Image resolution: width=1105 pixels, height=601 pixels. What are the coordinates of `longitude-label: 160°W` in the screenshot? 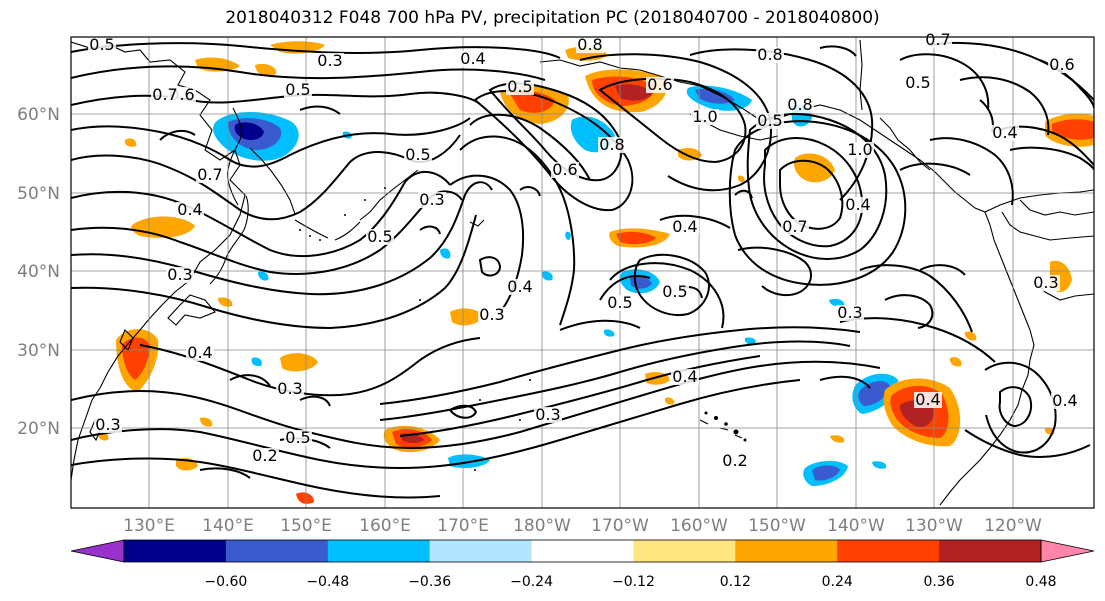 It's located at (699, 526).